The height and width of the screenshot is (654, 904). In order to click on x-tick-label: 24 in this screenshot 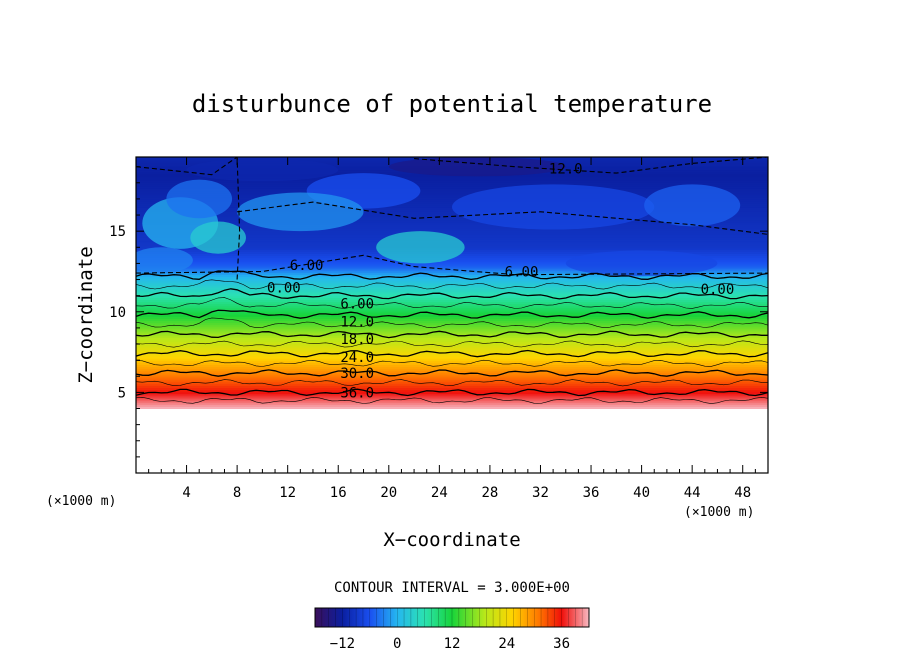, I will do `click(439, 493)`.